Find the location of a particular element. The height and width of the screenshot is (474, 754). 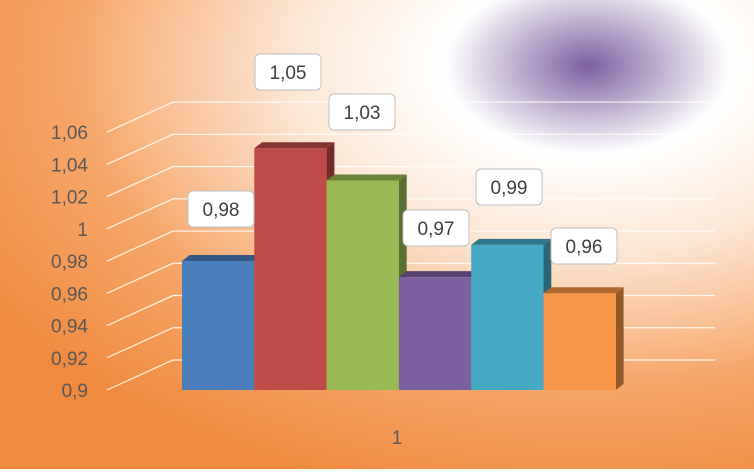

data-label-1: 1,05 is located at coordinates (288, 73).